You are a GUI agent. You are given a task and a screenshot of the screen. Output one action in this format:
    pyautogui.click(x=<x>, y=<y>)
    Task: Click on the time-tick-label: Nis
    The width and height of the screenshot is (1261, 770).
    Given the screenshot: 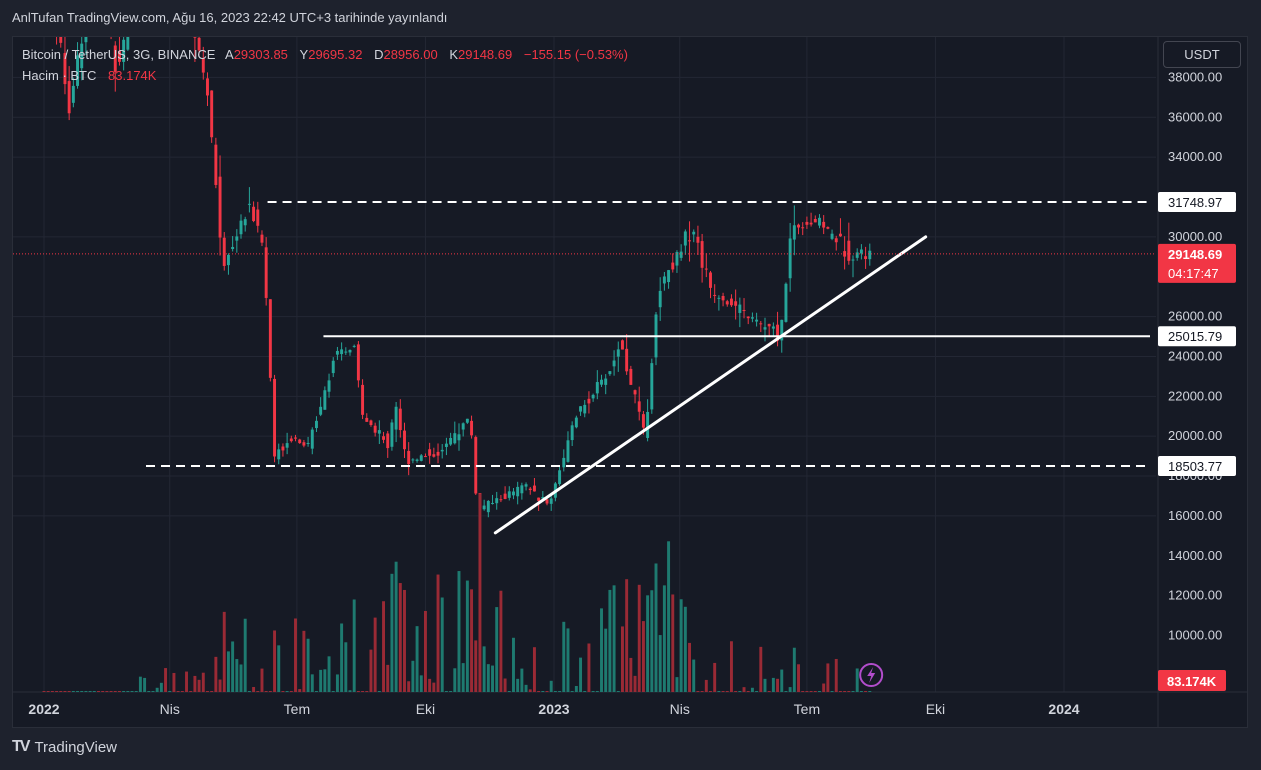 What is the action you would take?
    pyautogui.click(x=680, y=709)
    